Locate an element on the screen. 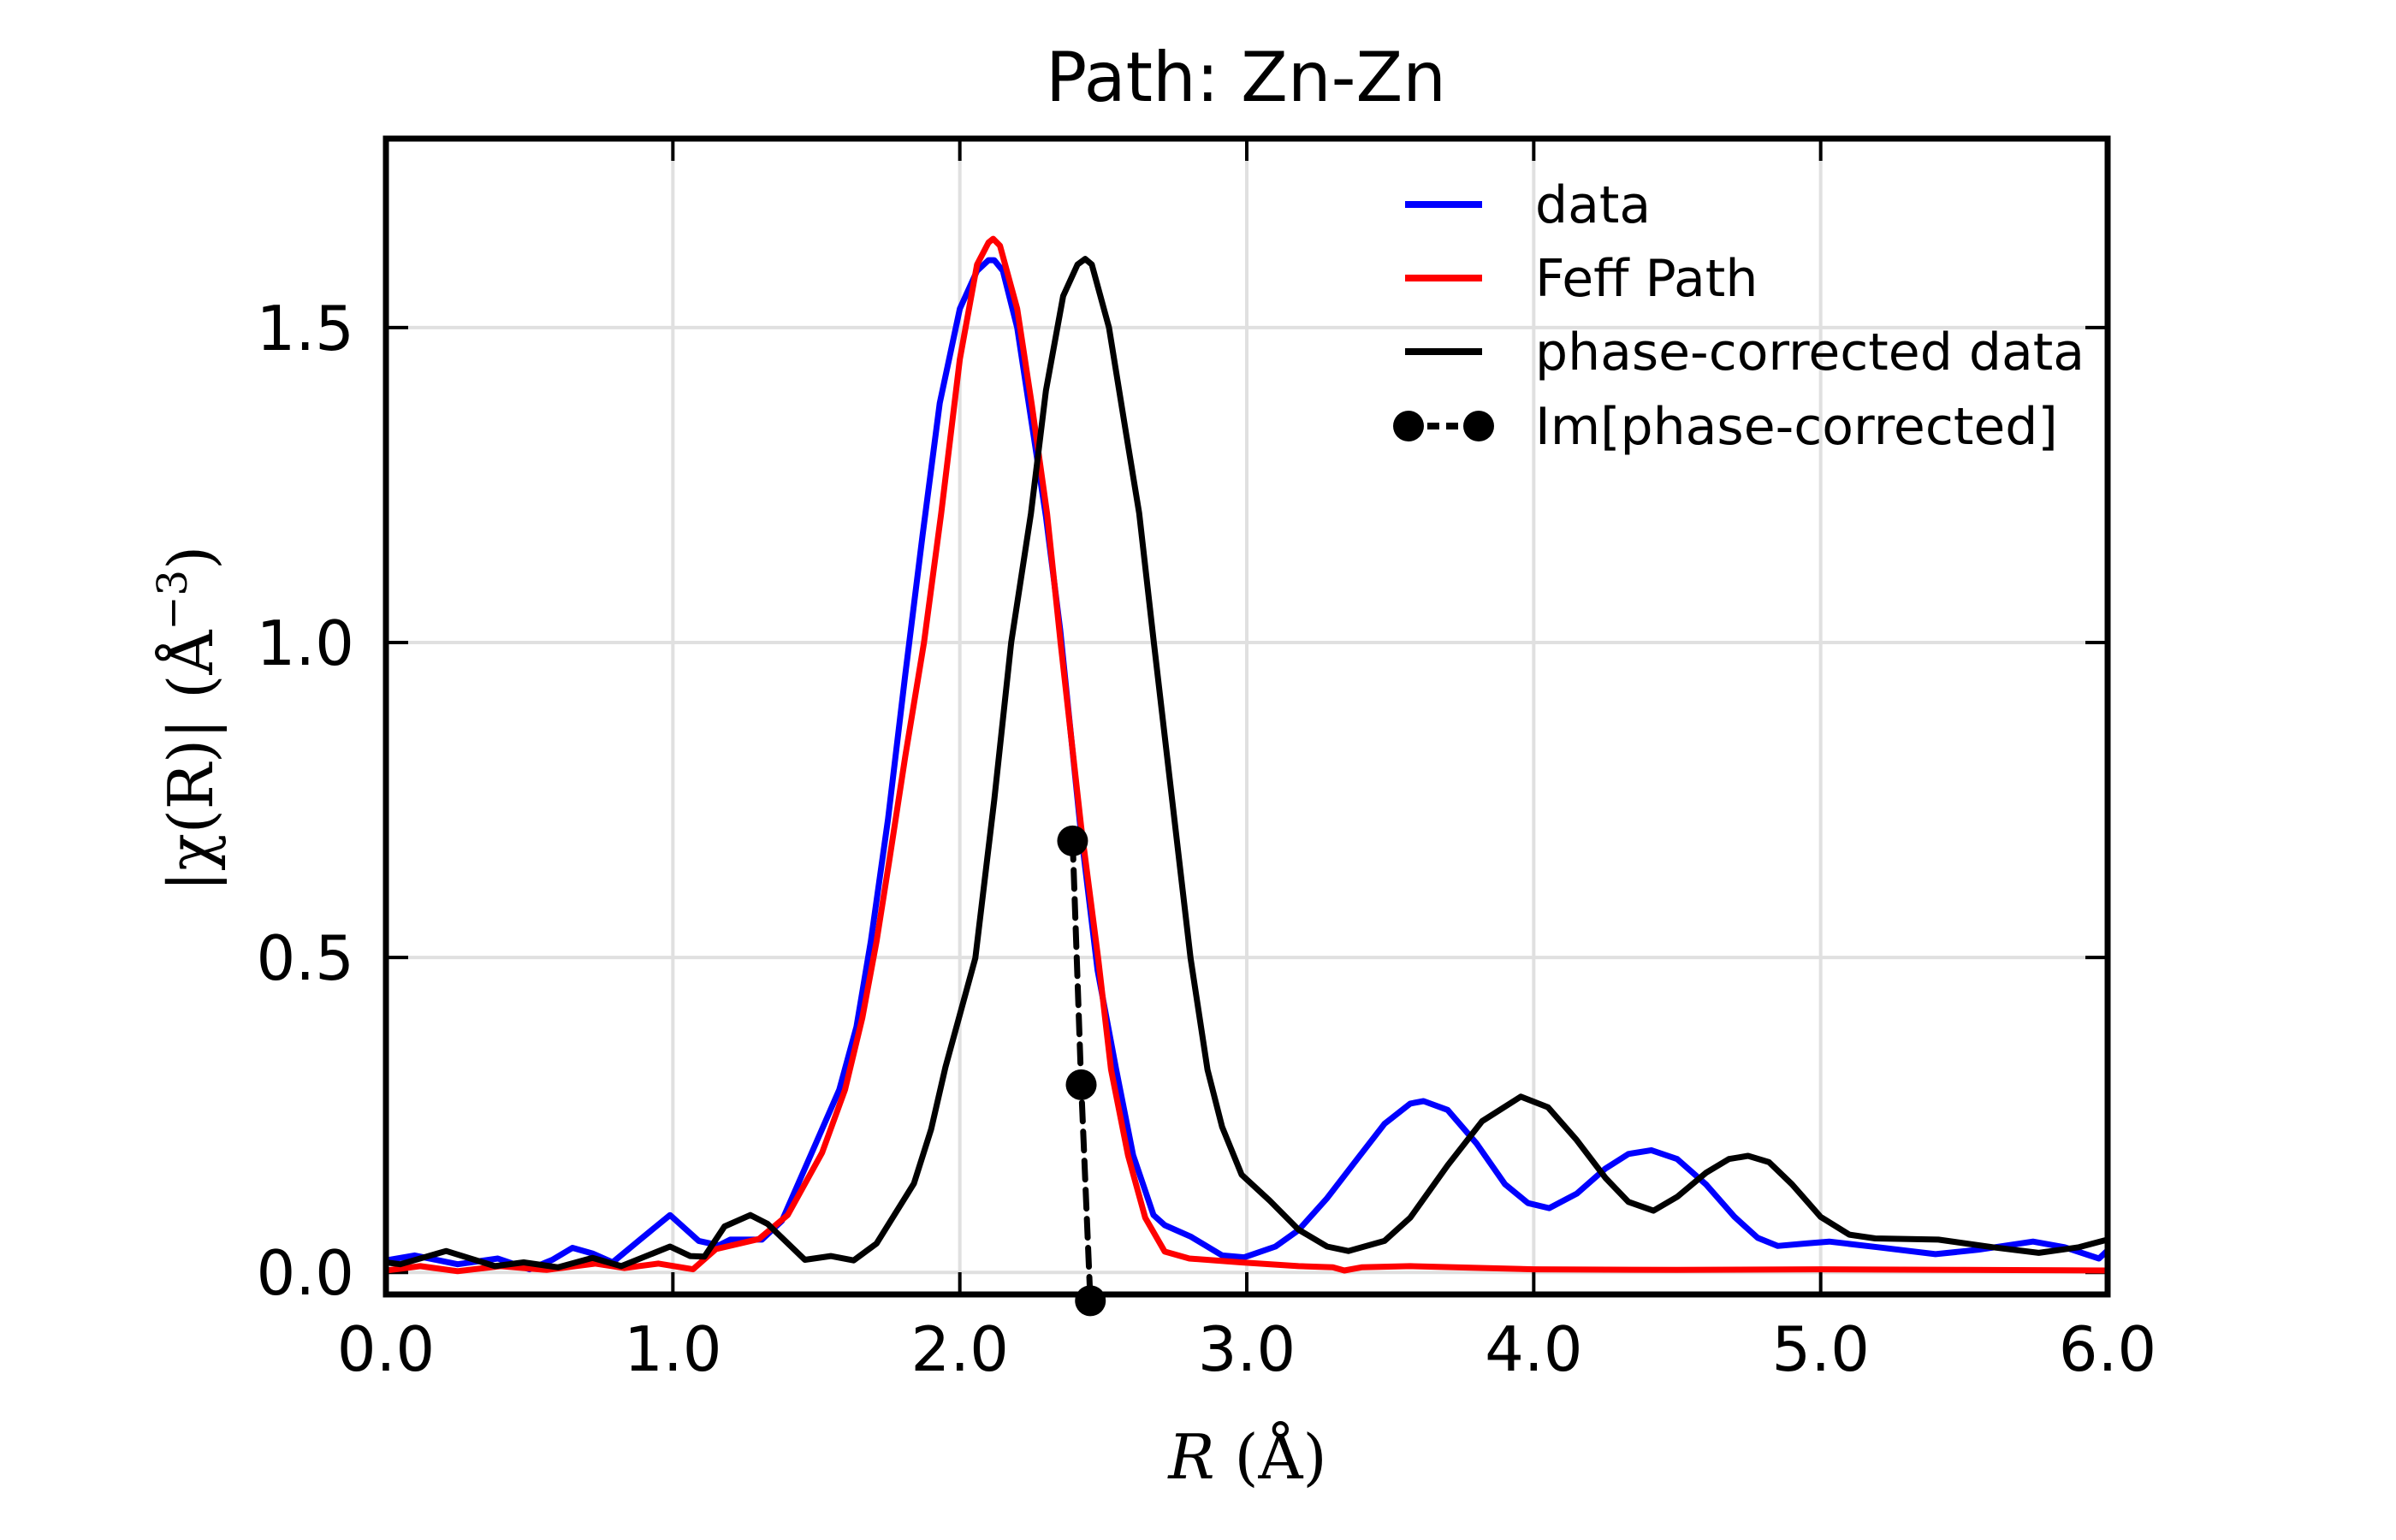  legend-item-phase-corrected-data: phase-corrected data is located at coordinates (1745, 352).